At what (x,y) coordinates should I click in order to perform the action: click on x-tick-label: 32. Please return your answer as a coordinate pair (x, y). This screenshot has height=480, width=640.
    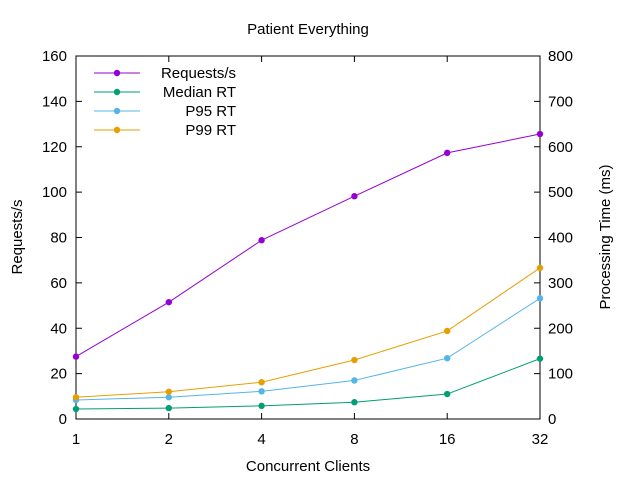
    Looking at the image, I should click on (540, 439).